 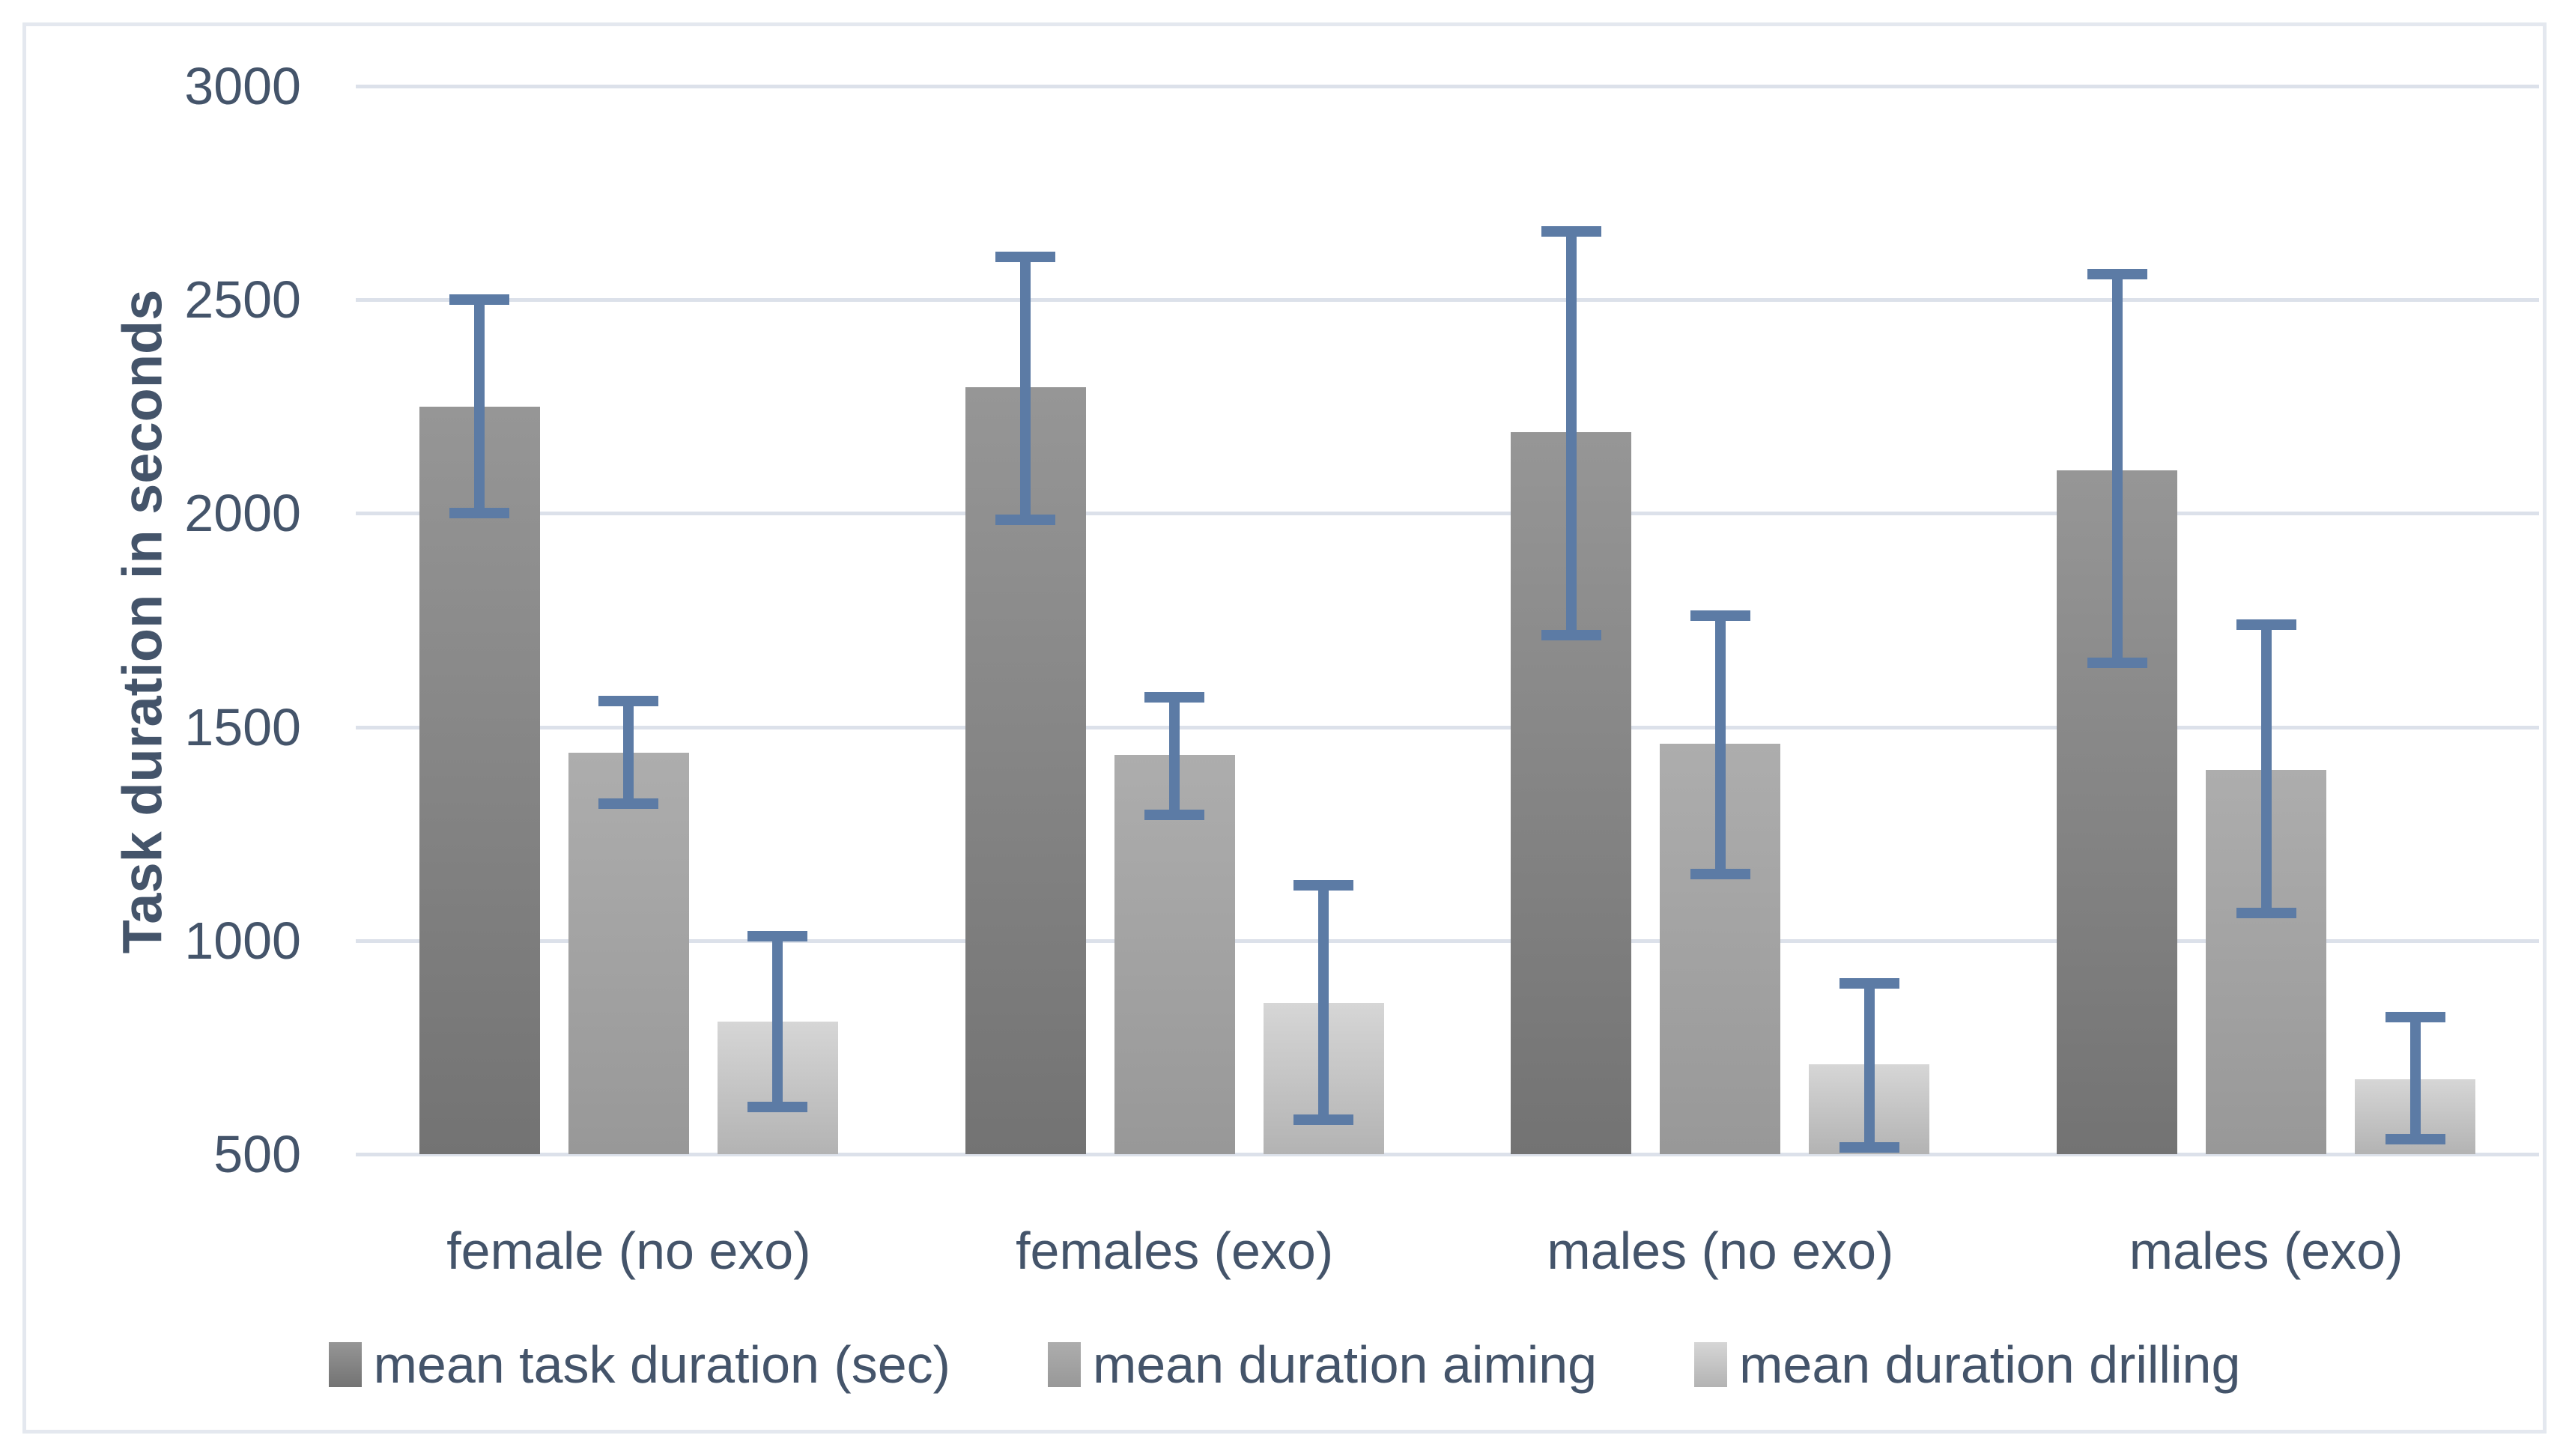 I want to click on legend-item: mean duration aiming, so click(x=1322, y=1365).